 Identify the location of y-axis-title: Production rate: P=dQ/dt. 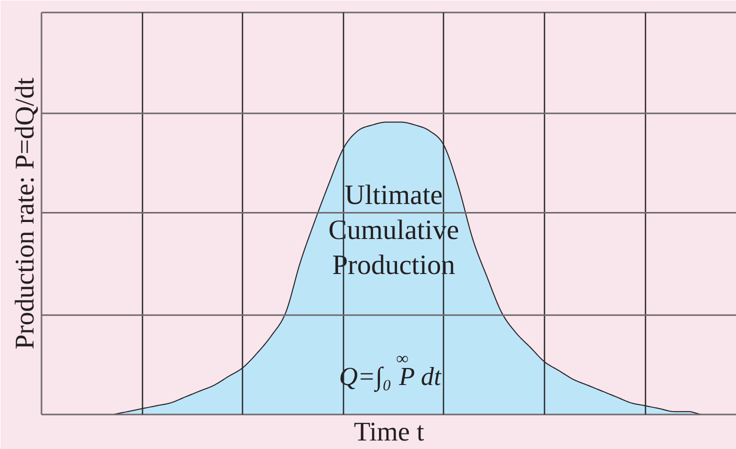
(25, 213).